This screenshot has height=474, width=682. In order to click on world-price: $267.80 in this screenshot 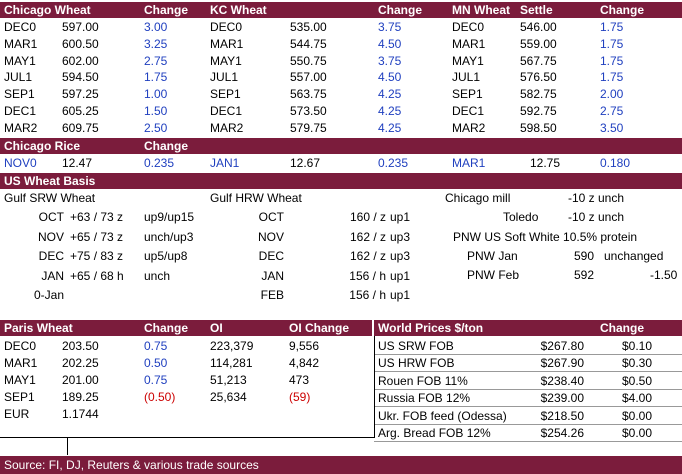, I will do `click(562, 346)`.